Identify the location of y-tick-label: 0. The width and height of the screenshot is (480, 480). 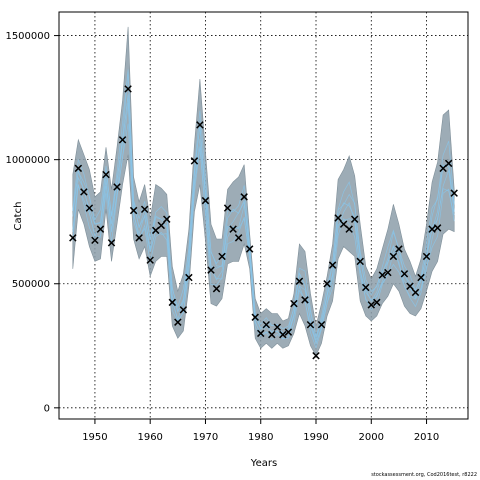
(47, 408).